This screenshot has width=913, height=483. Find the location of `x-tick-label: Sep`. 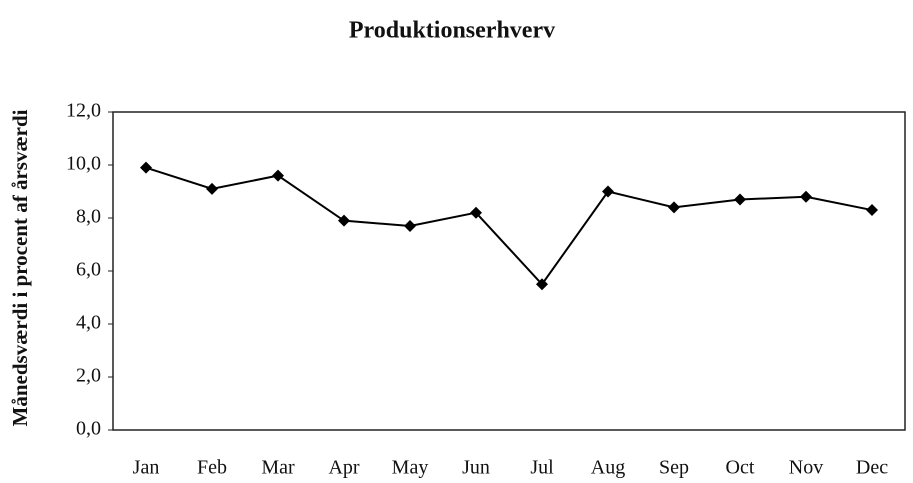

x-tick-label: Sep is located at coordinates (674, 468).